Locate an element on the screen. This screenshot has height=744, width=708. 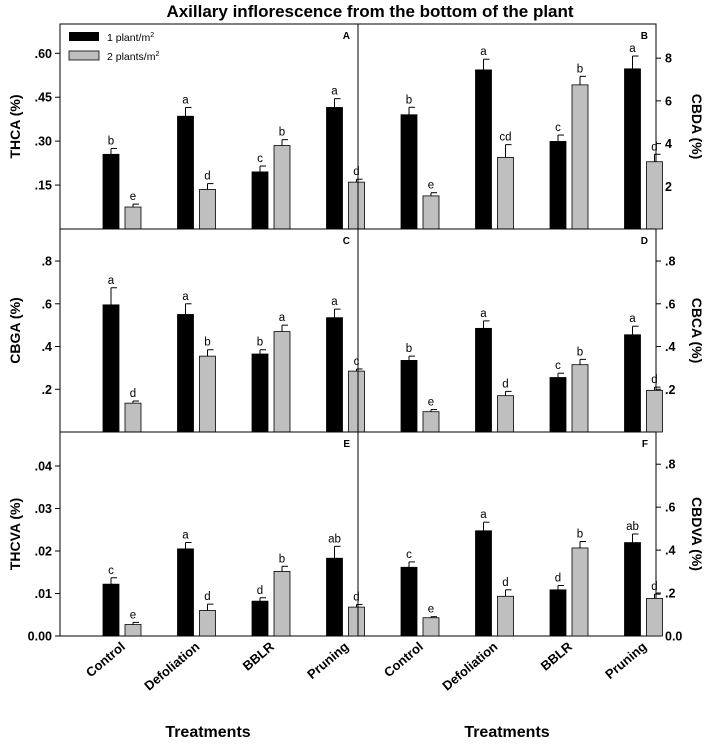
y-axis-title: CBDA (%) is located at coordinates (697, 127).